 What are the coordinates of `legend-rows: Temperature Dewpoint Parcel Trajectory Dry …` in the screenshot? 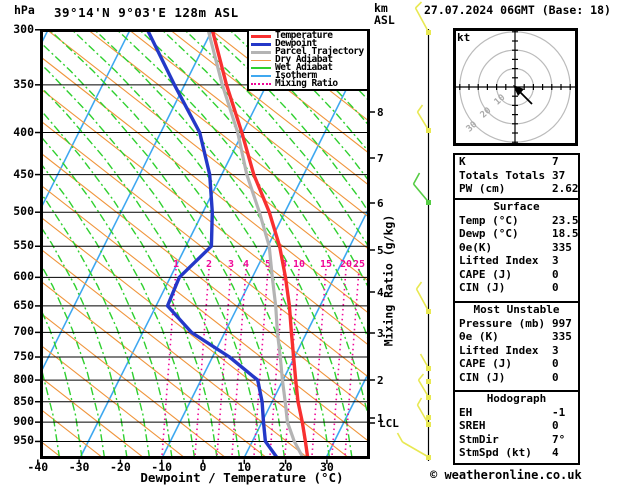 It's located at (309, 59).